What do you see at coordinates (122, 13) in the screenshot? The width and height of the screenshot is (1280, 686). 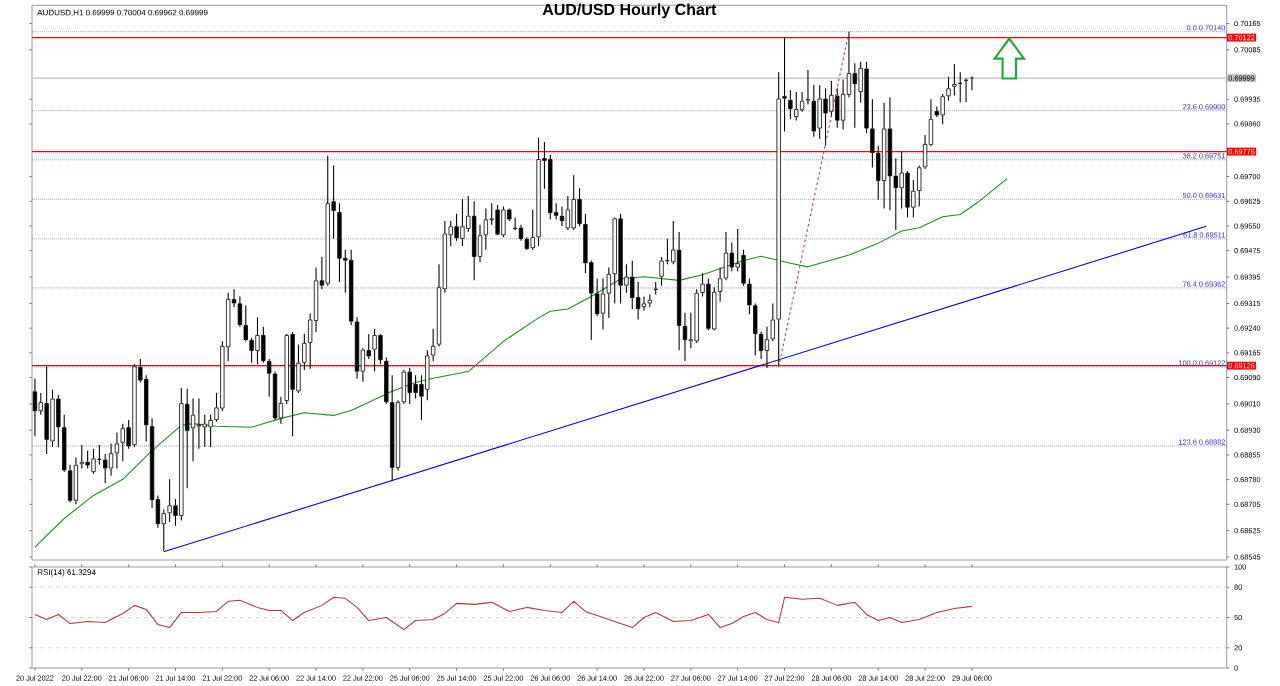 I see `annotation: AUDUSD,H1 0.69999 0.70004 0.69962 0.69999` at bounding box center [122, 13].